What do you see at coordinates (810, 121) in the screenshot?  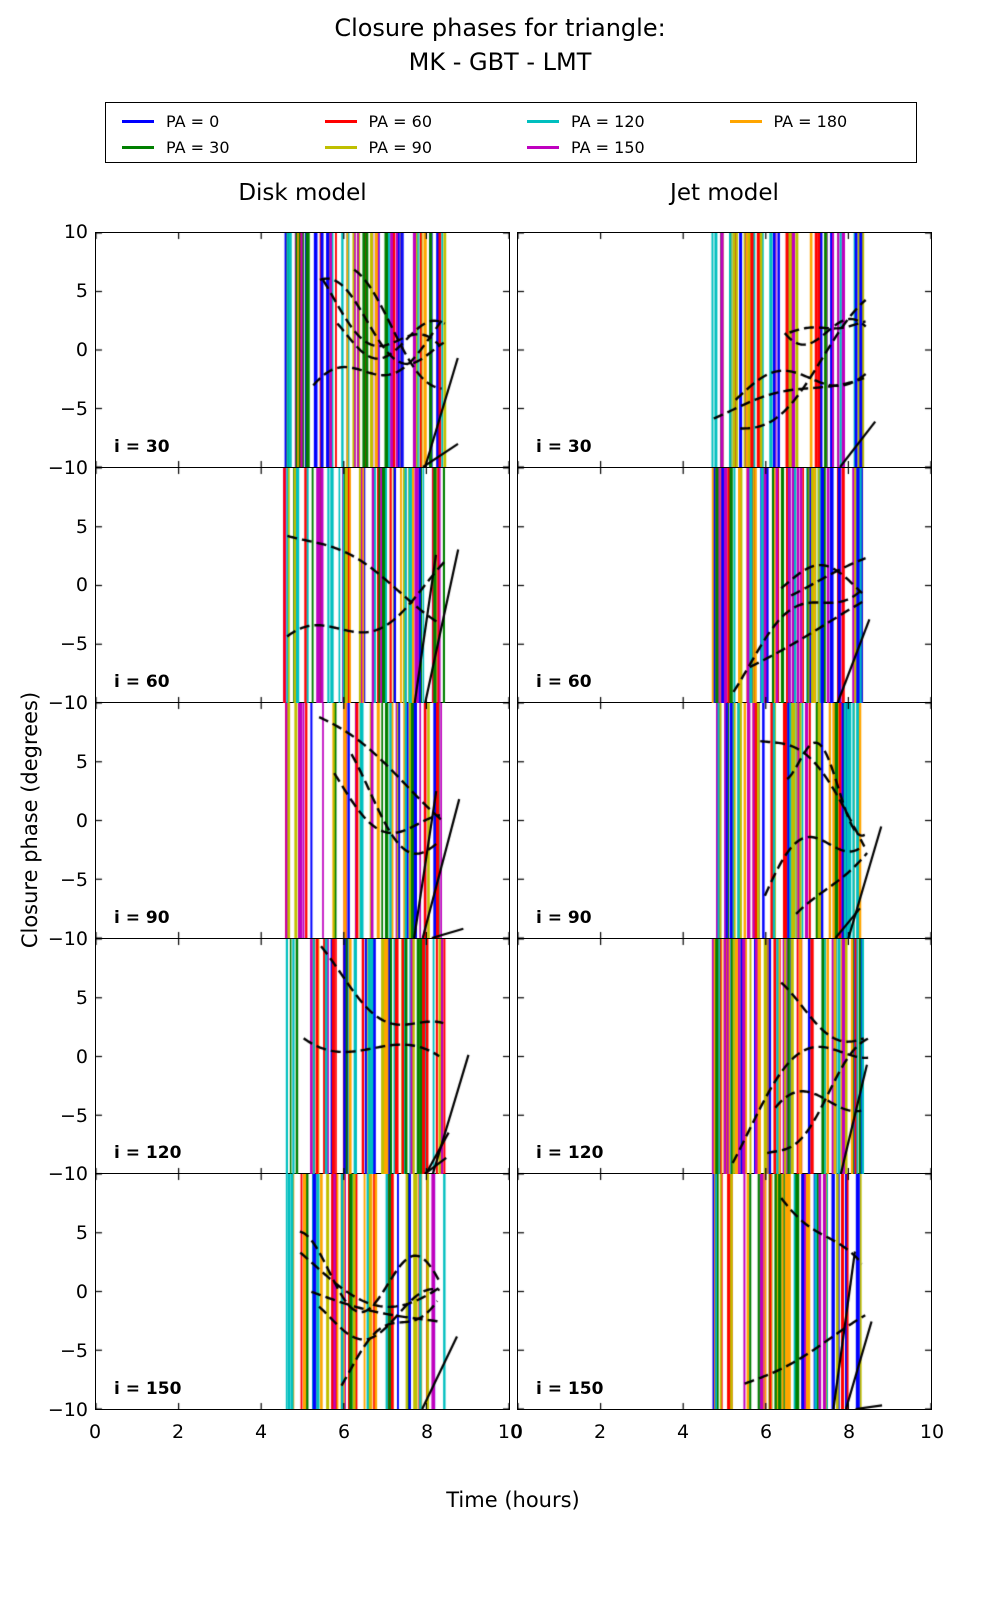 I see `legend-label: PA = 180` at bounding box center [810, 121].